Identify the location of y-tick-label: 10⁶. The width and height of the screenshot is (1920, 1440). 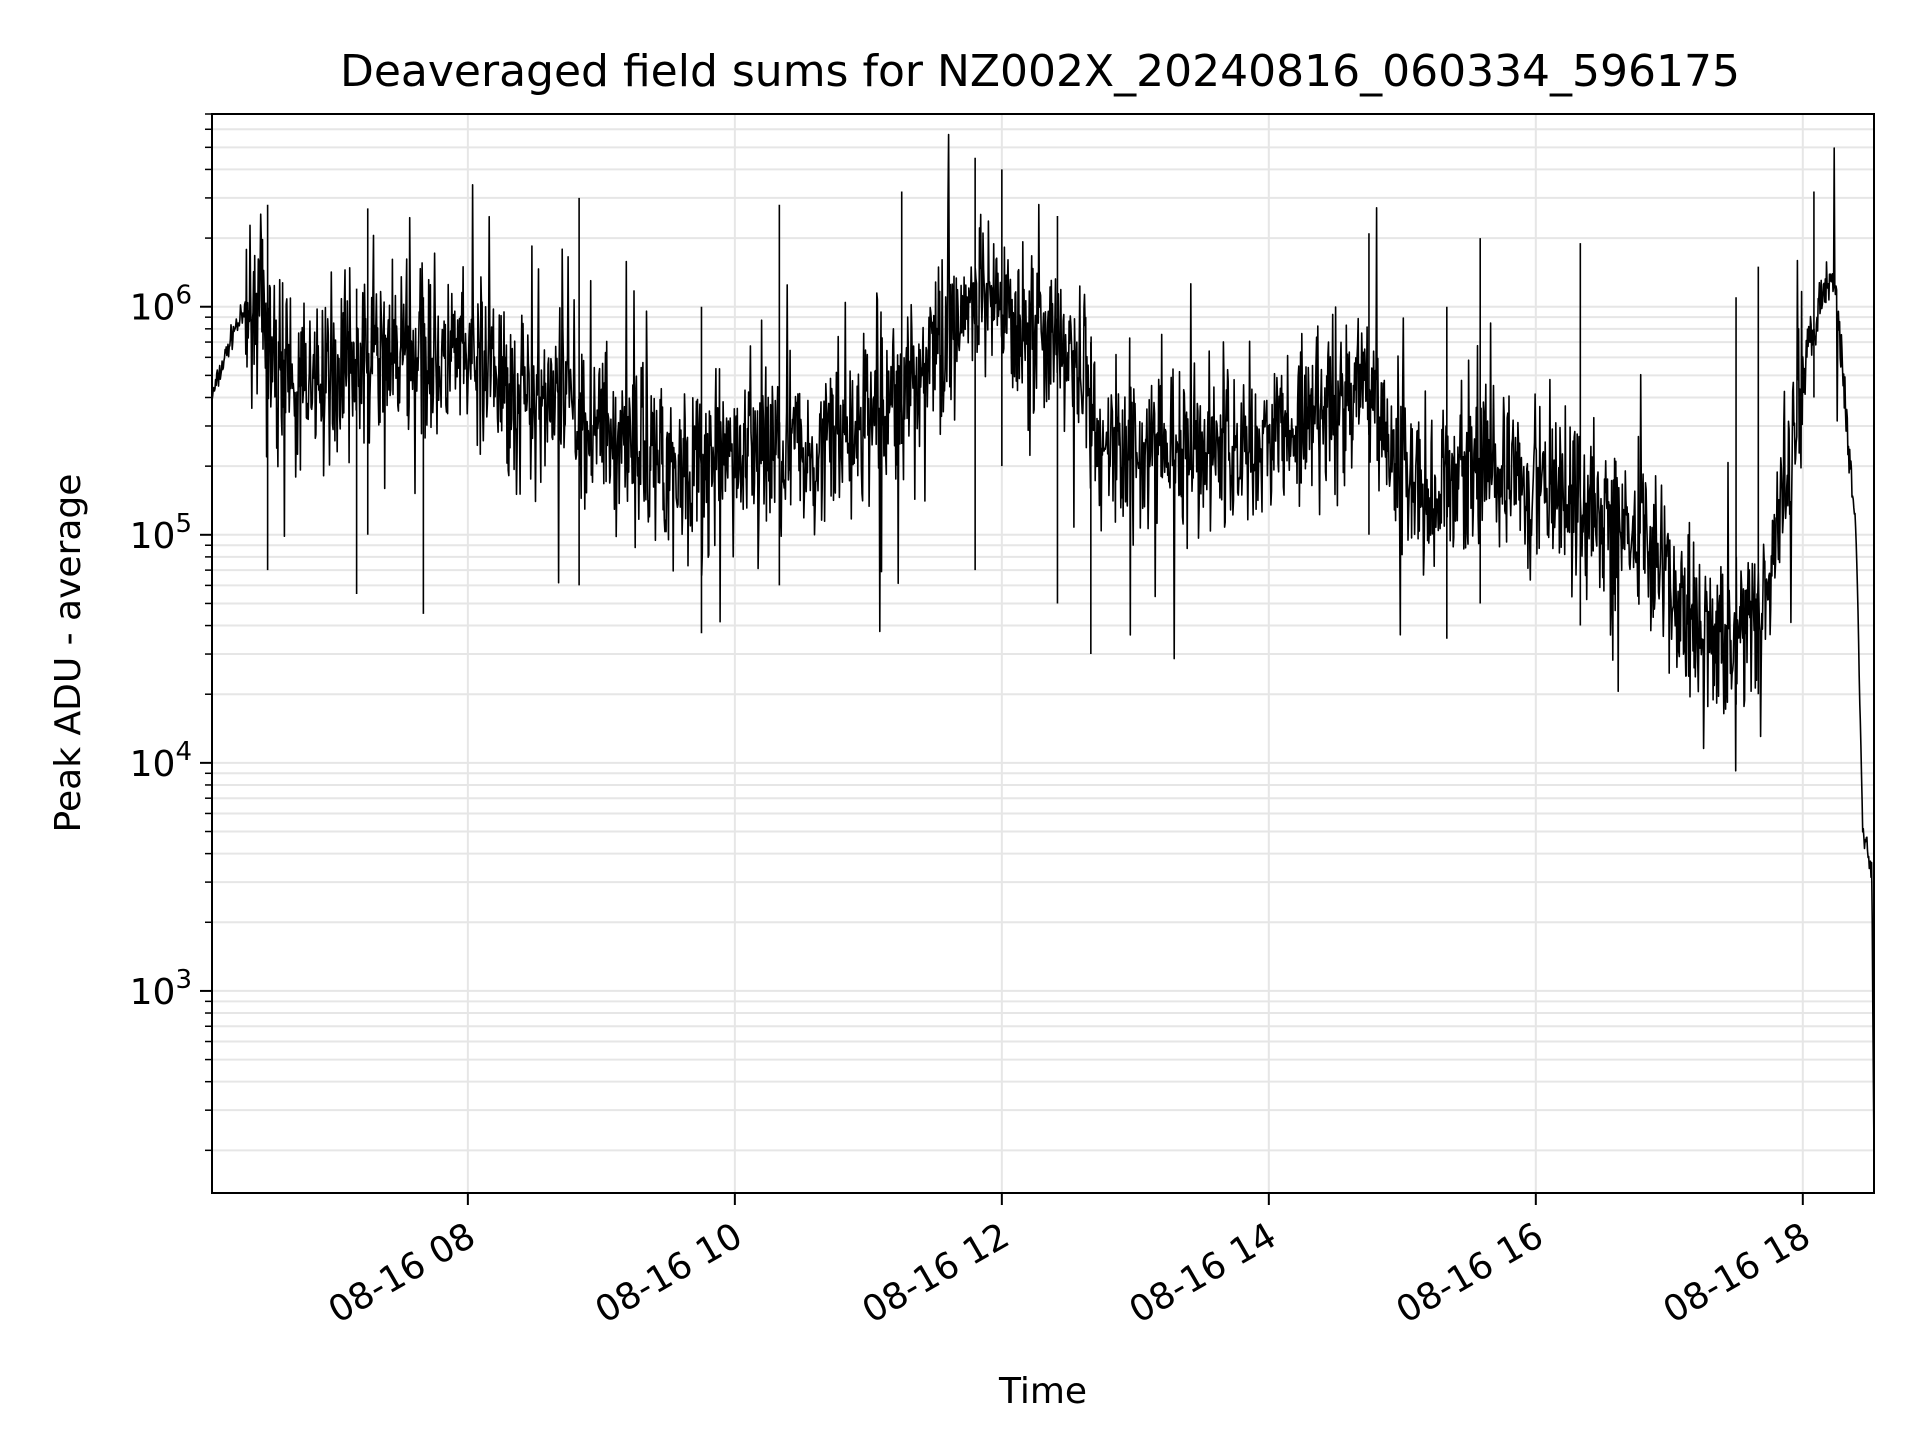
(161, 305).